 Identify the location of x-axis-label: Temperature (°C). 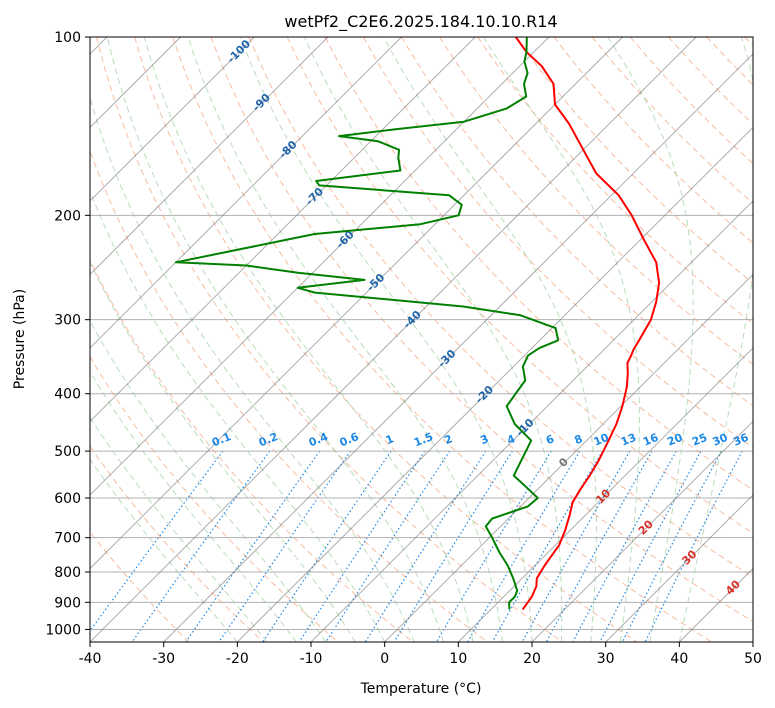
(421, 689).